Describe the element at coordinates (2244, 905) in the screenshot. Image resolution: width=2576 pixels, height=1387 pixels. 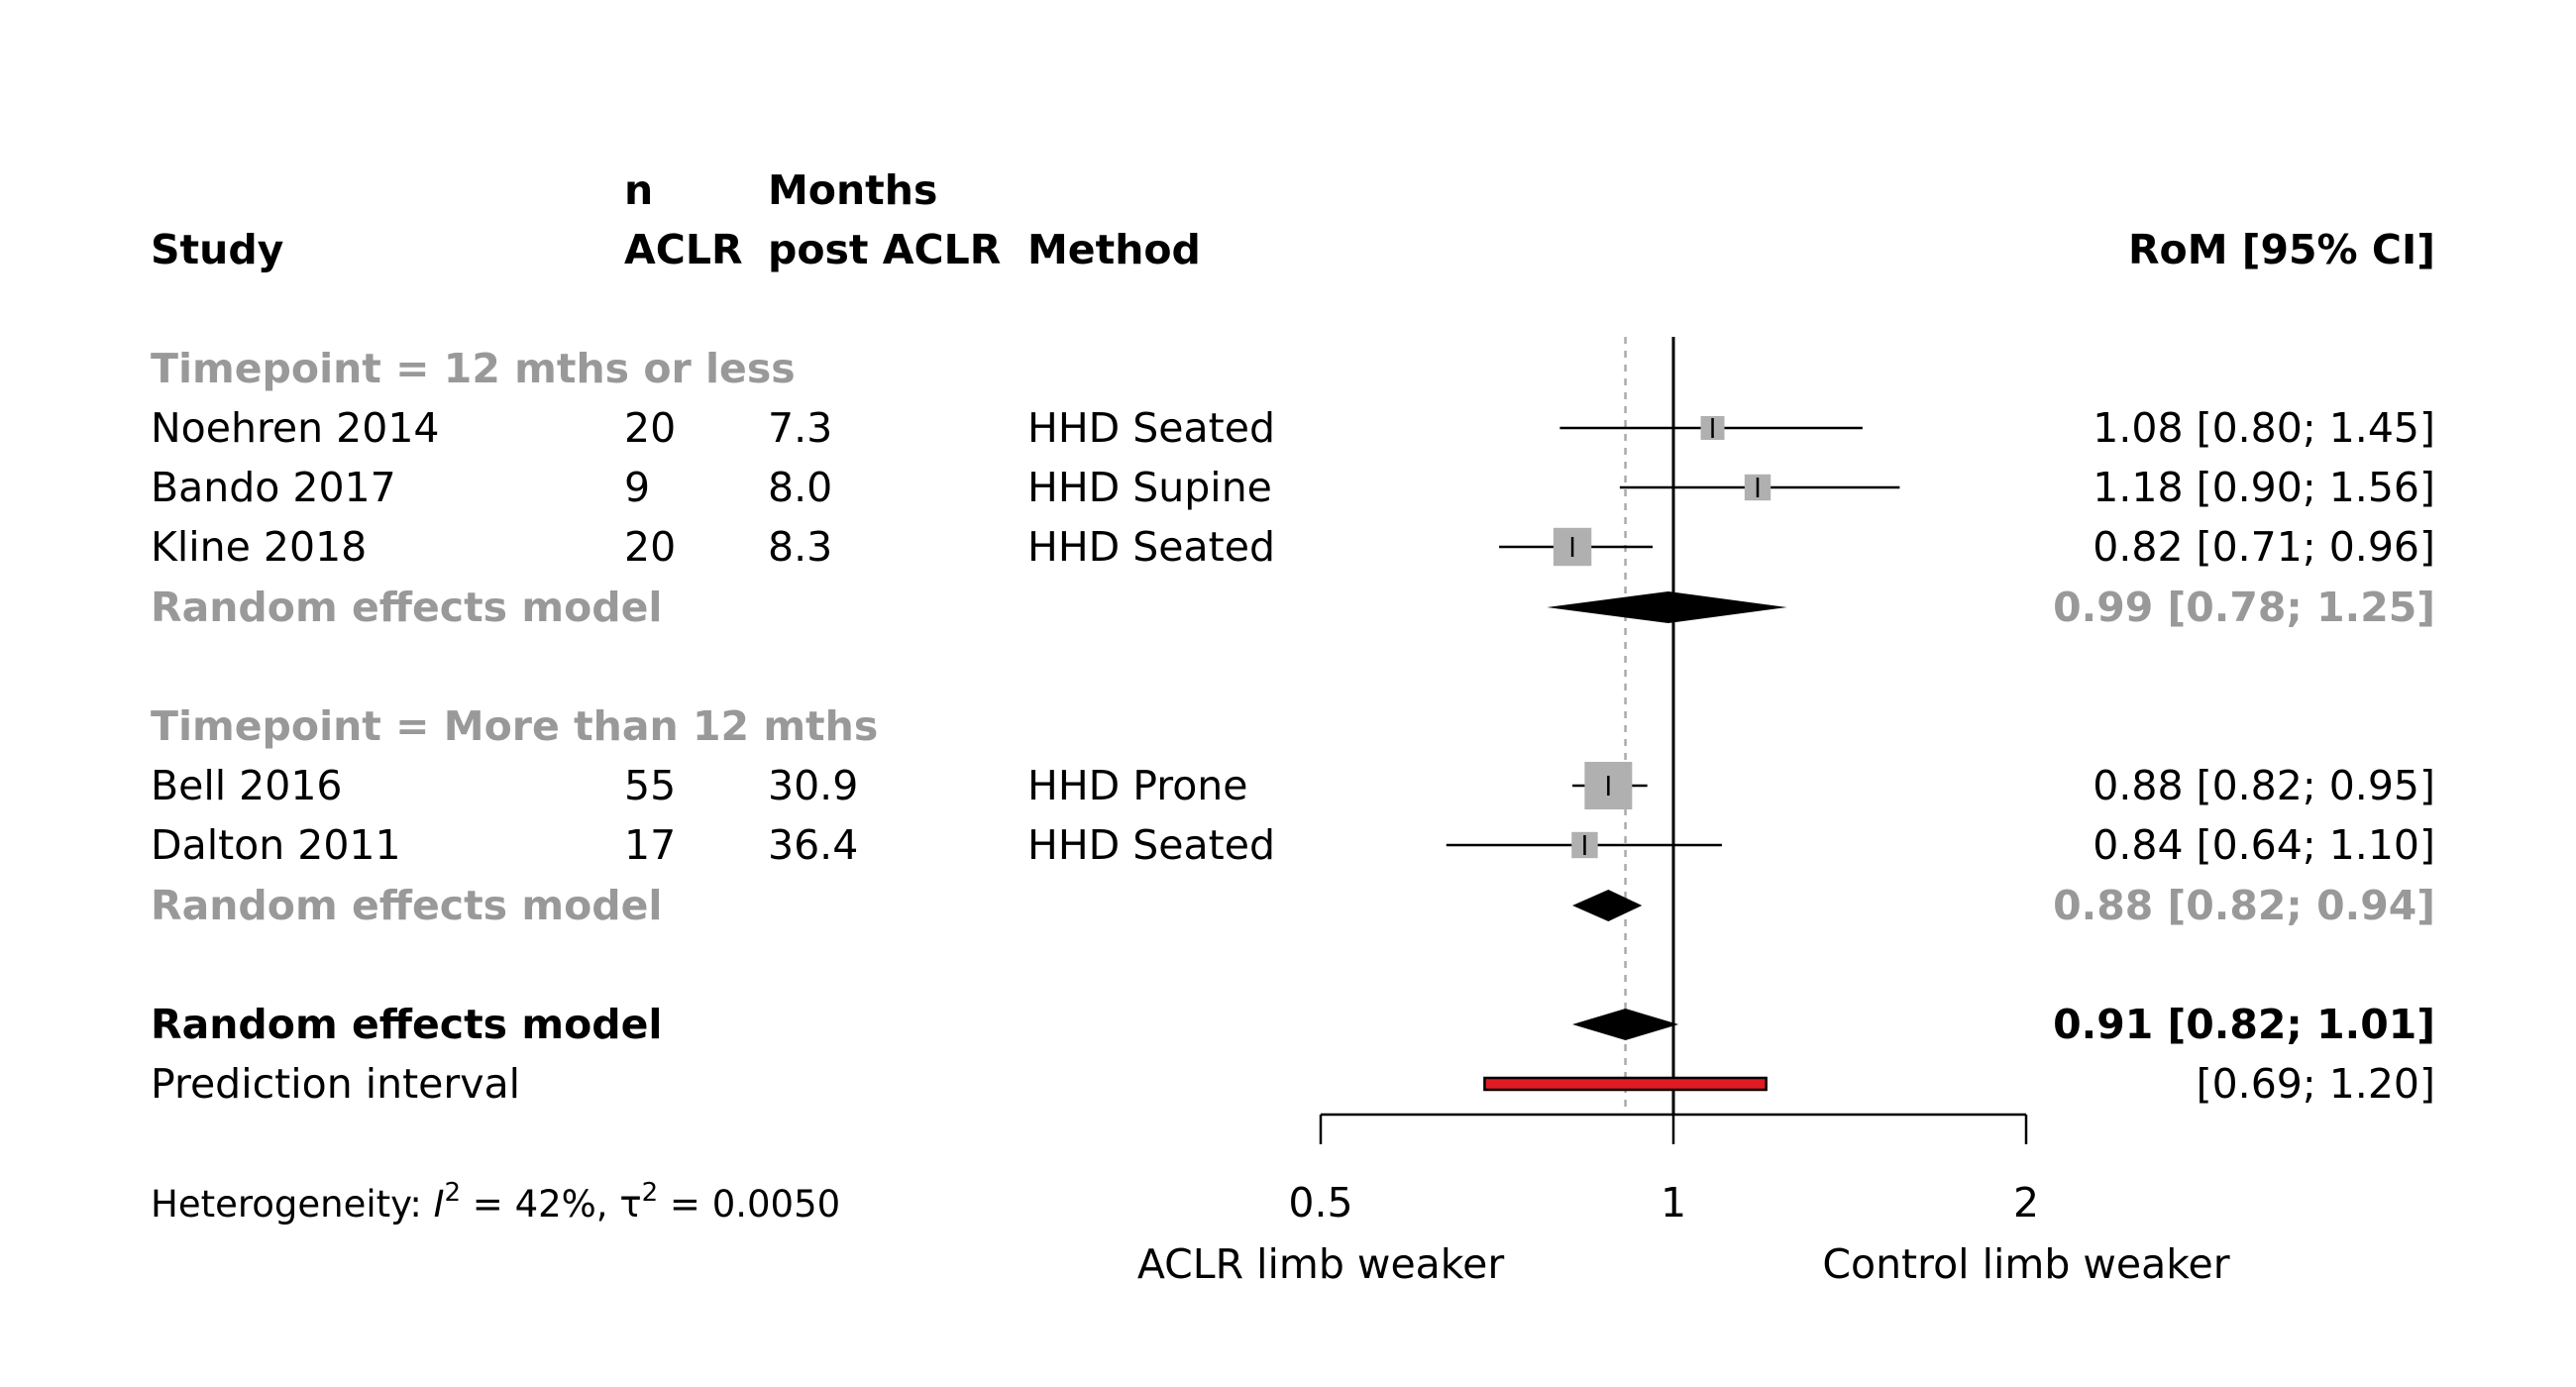
I see `subgroup-2-model-ci-text: 0.88 [0.82; 0.94]` at that location.